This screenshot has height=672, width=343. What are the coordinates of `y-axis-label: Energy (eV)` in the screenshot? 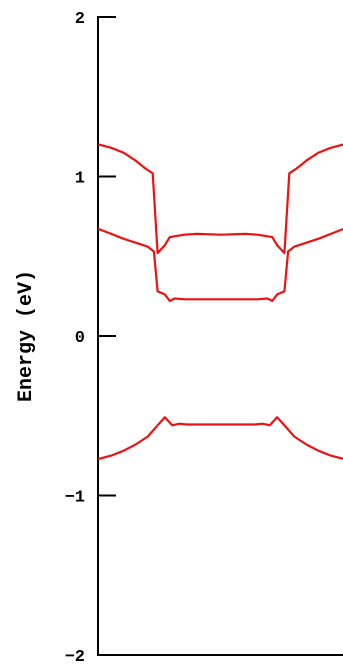 It's located at (26, 336).